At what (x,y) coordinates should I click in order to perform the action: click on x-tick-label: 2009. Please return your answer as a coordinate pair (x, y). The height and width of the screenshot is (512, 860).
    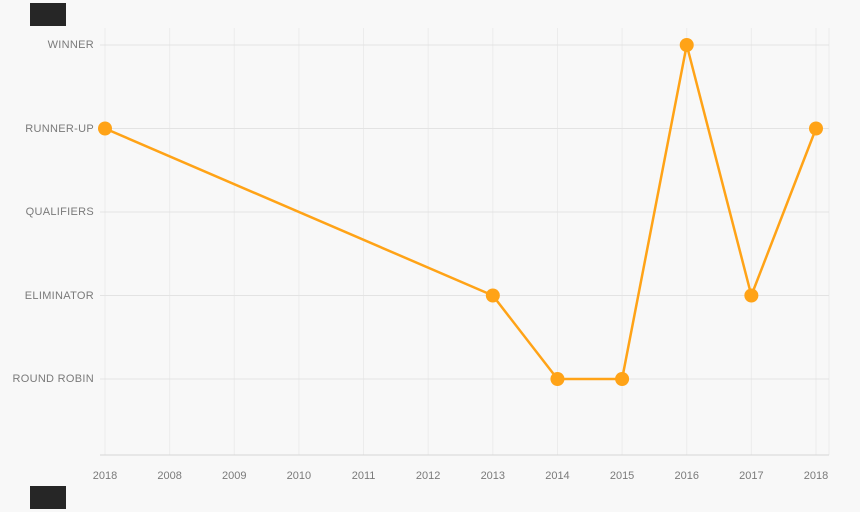
    Looking at the image, I should click on (234, 476).